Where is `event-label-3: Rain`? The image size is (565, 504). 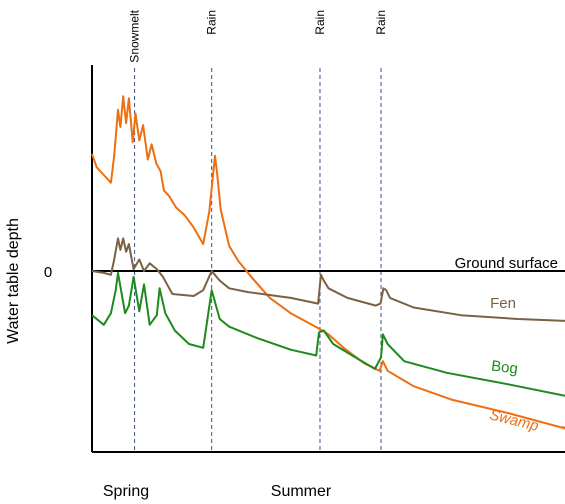
event-label-3: Rain is located at coordinates (381, 22).